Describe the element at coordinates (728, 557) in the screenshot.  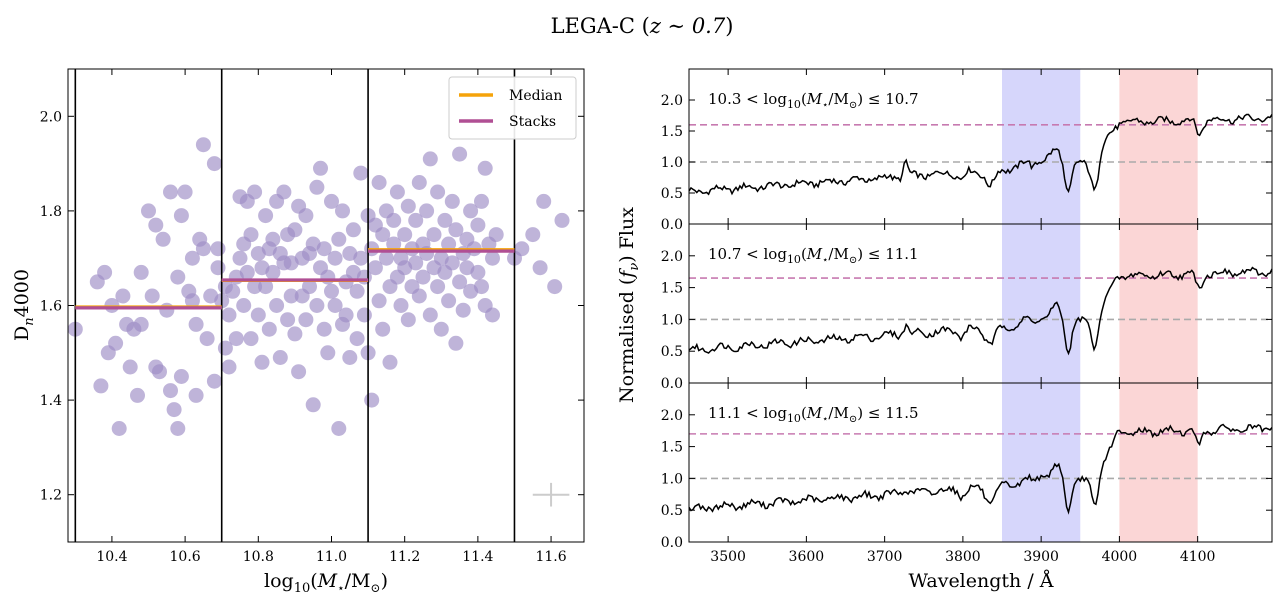
I see `x-tick-label: 3500` at that location.